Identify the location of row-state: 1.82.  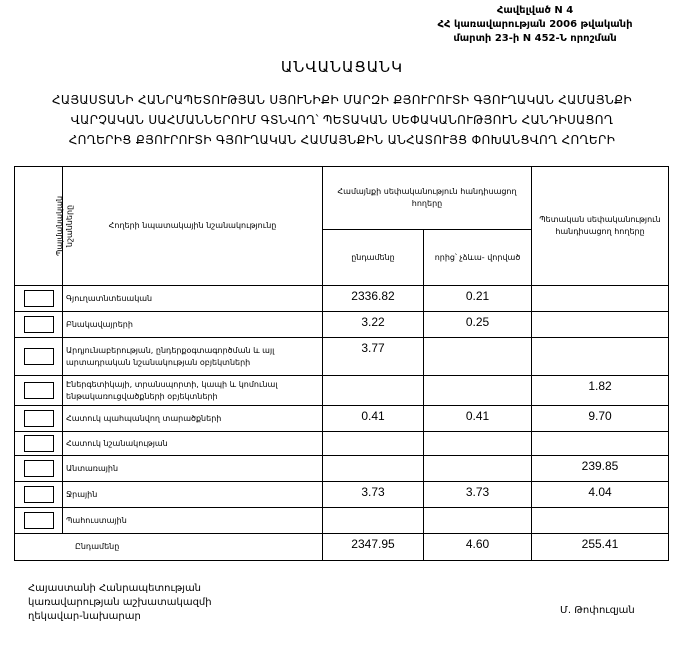
(600, 390).